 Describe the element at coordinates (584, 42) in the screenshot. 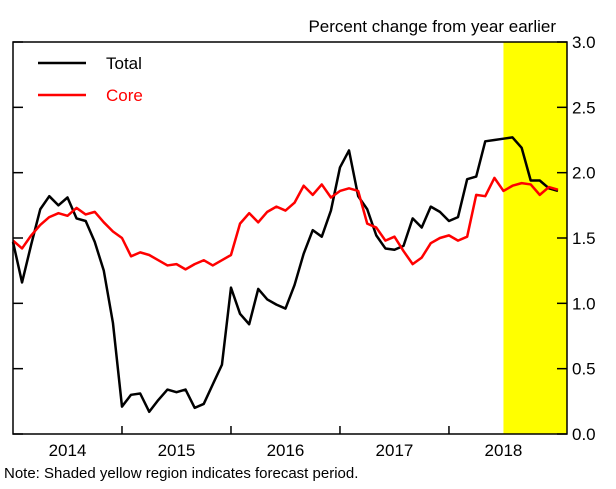

I see `y-tick-label: 3.0` at that location.